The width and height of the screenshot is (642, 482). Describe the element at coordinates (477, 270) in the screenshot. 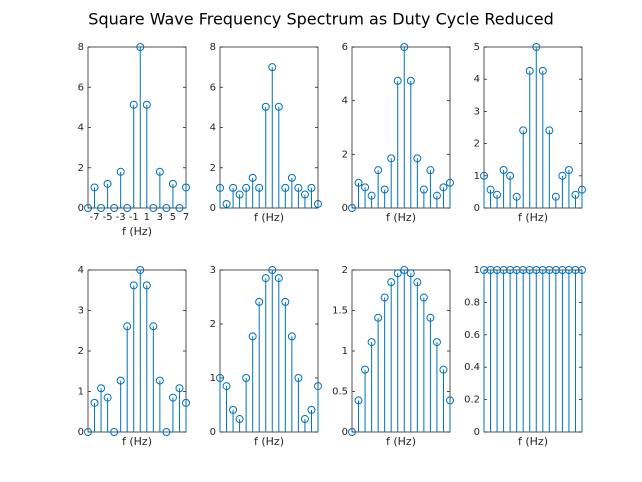

I see `y-tick-label: 1` at that location.